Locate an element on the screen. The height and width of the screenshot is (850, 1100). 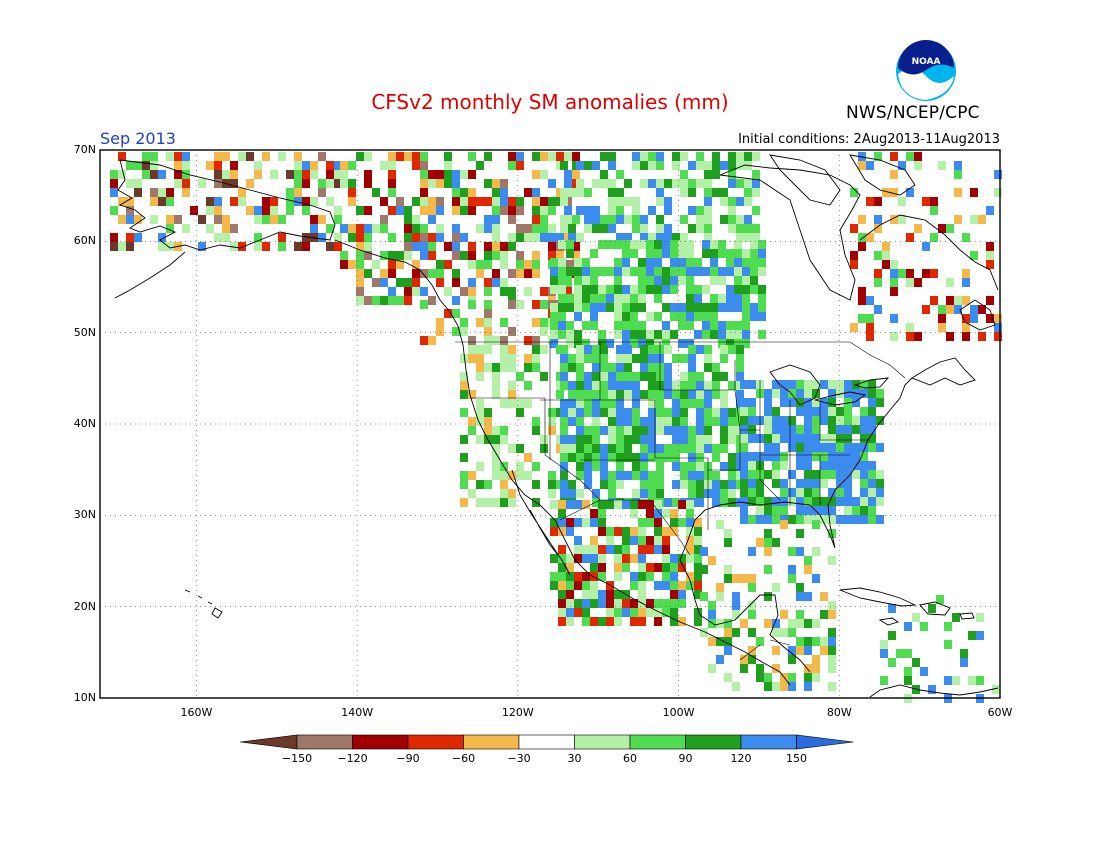
latitude-label: 60N is located at coordinates (84, 241).